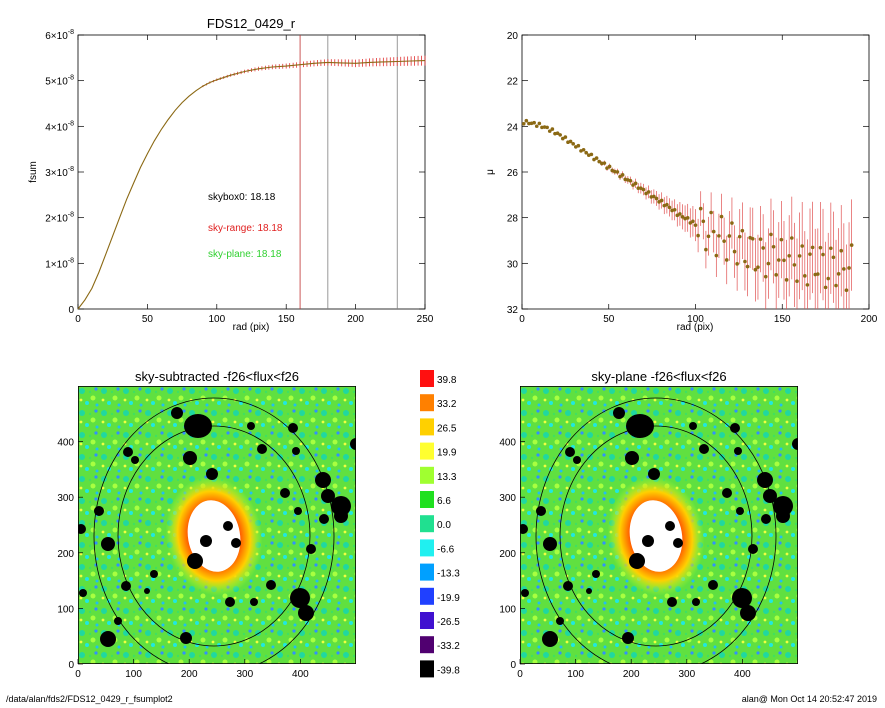 The image size is (885, 708). I want to click on fsum-xtick-label: 0, so click(78, 319).